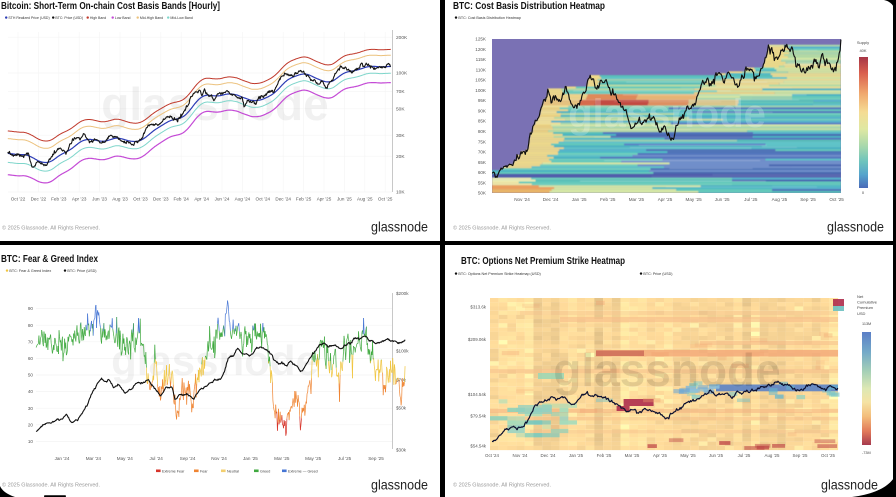  Describe the element at coordinates (866, 324) in the screenshot. I see `svg-text: 113M` at that location.